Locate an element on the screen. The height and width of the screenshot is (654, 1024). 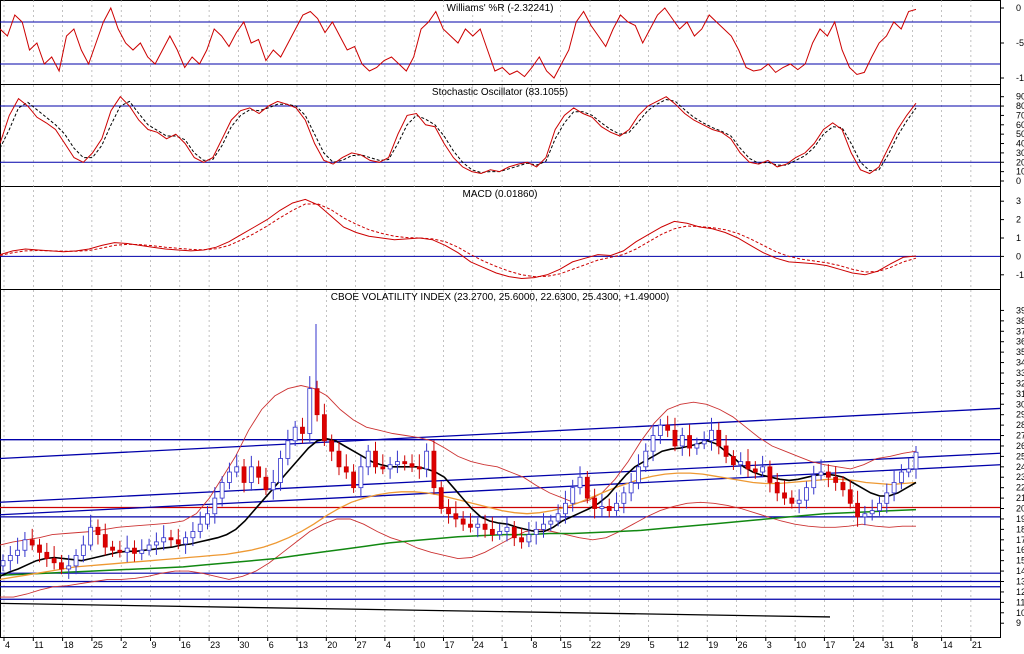
x-tick-label: 3 is located at coordinates (769, 644).